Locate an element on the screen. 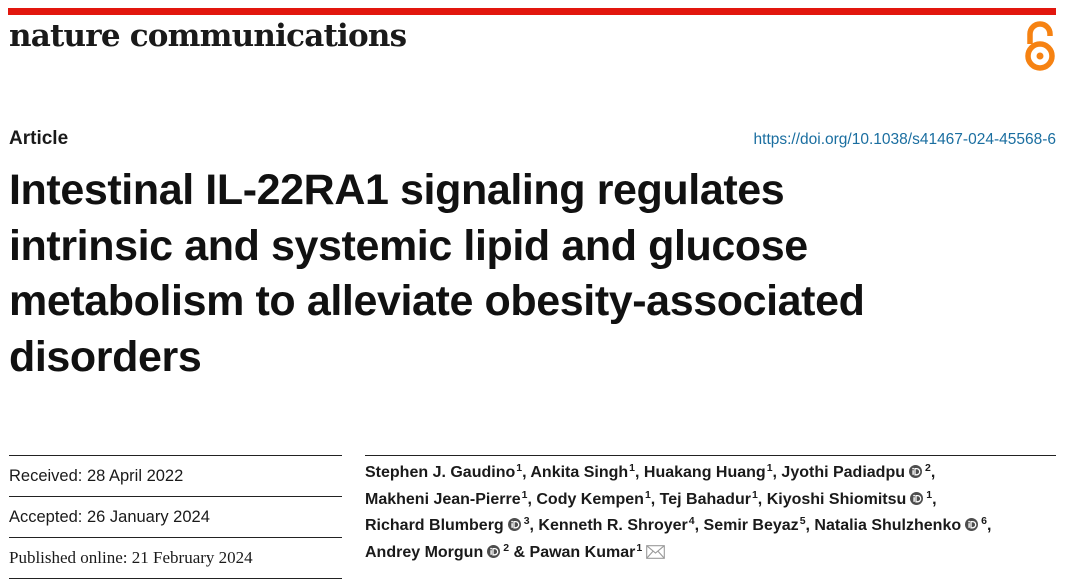 This screenshot has height=581, width=1080. open-access-lock-icon is located at coordinates (1040, 46).